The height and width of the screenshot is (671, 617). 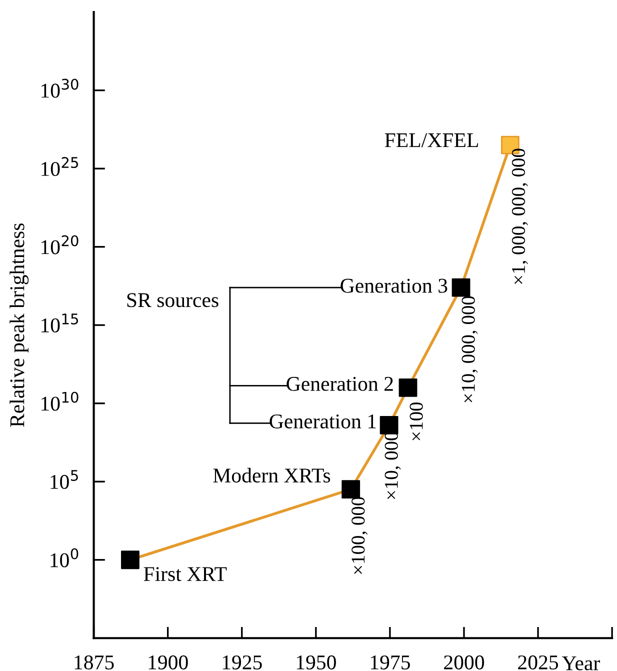 I want to click on y-axis-title: Relative peak brightness, so click(x=19, y=325).